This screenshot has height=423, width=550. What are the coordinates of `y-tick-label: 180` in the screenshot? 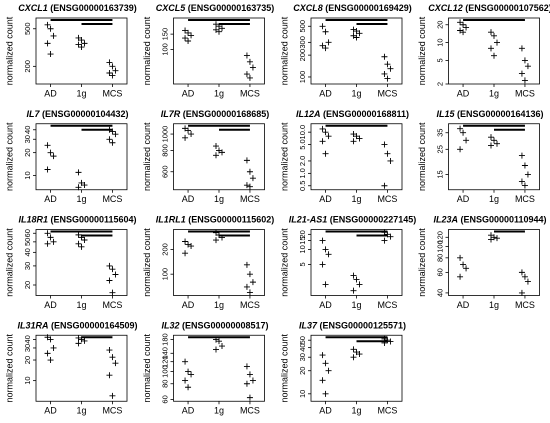 It's located at (164, 339).